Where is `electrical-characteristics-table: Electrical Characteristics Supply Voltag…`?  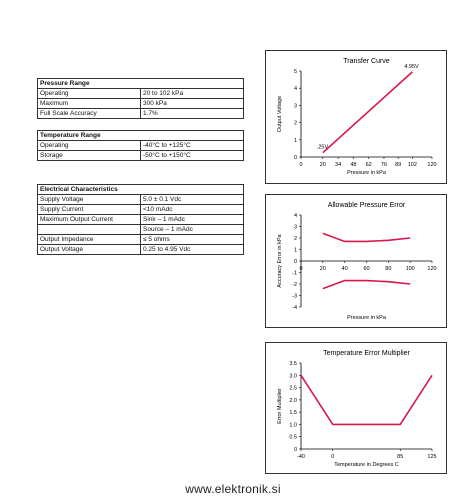 electrical-characteristics-table: Electrical Characteristics Supply Voltag… is located at coordinates (140, 219).